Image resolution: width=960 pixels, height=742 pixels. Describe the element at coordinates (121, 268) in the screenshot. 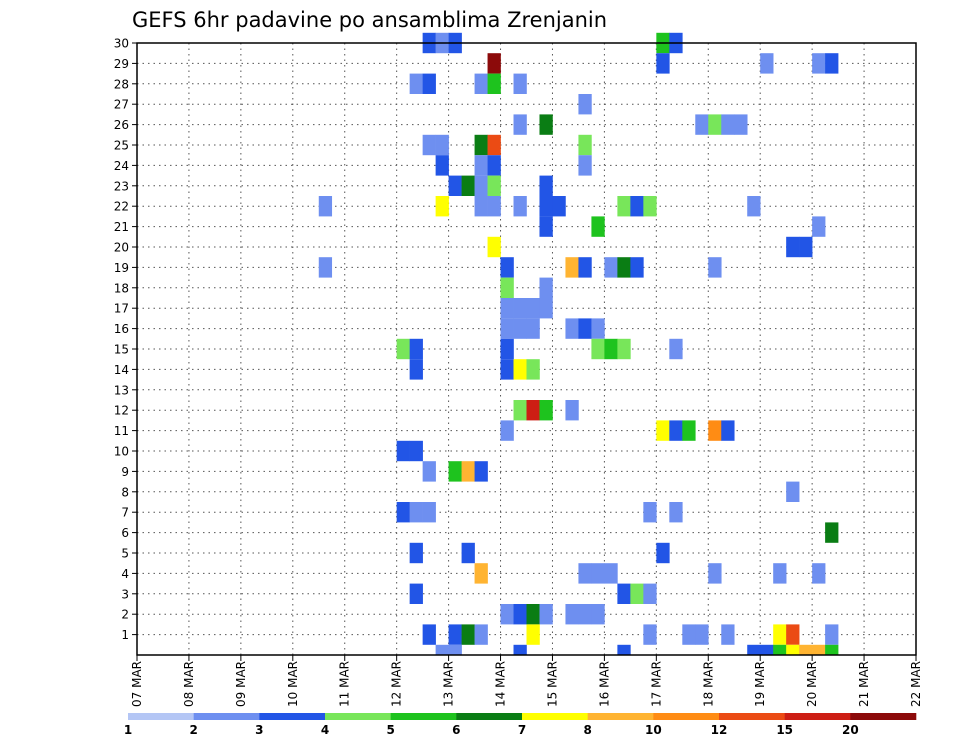

I see `y-tick-label: 19` at that location.